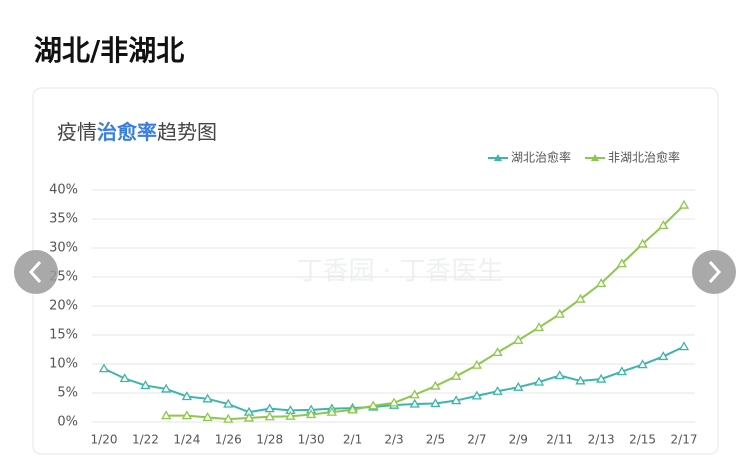 This screenshot has width=750, height=476. I want to click on section-title: 湖北/非湖北, so click(109, 50).